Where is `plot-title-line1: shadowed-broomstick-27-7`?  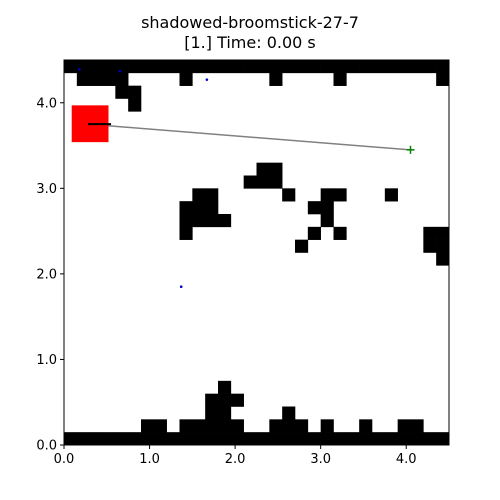
plot-title-line1: shadowed-broomstick-27-7 is located at coordinates (250, 22).